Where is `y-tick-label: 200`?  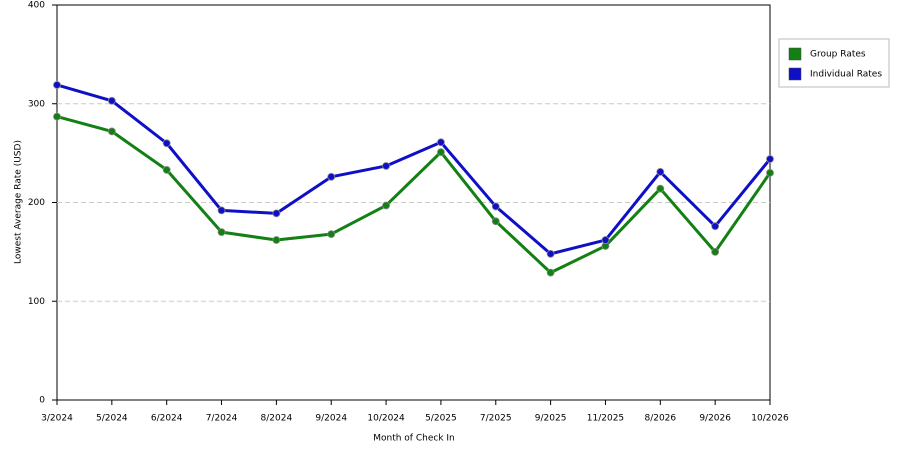 y-tick-label: 200 is located at coordinates (36, 203).